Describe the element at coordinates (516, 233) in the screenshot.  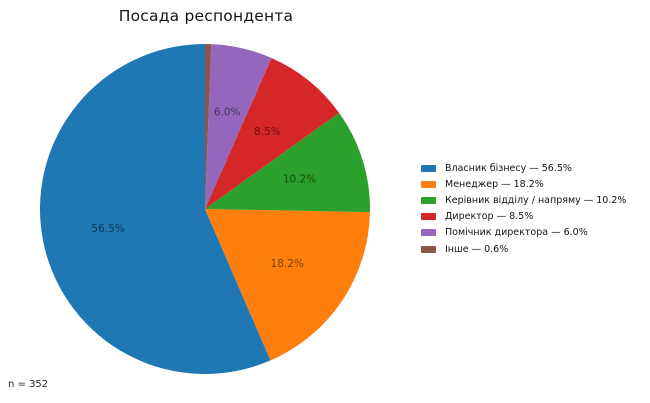
I see `legend-label: Помічник директора — 6.0%` at that location.